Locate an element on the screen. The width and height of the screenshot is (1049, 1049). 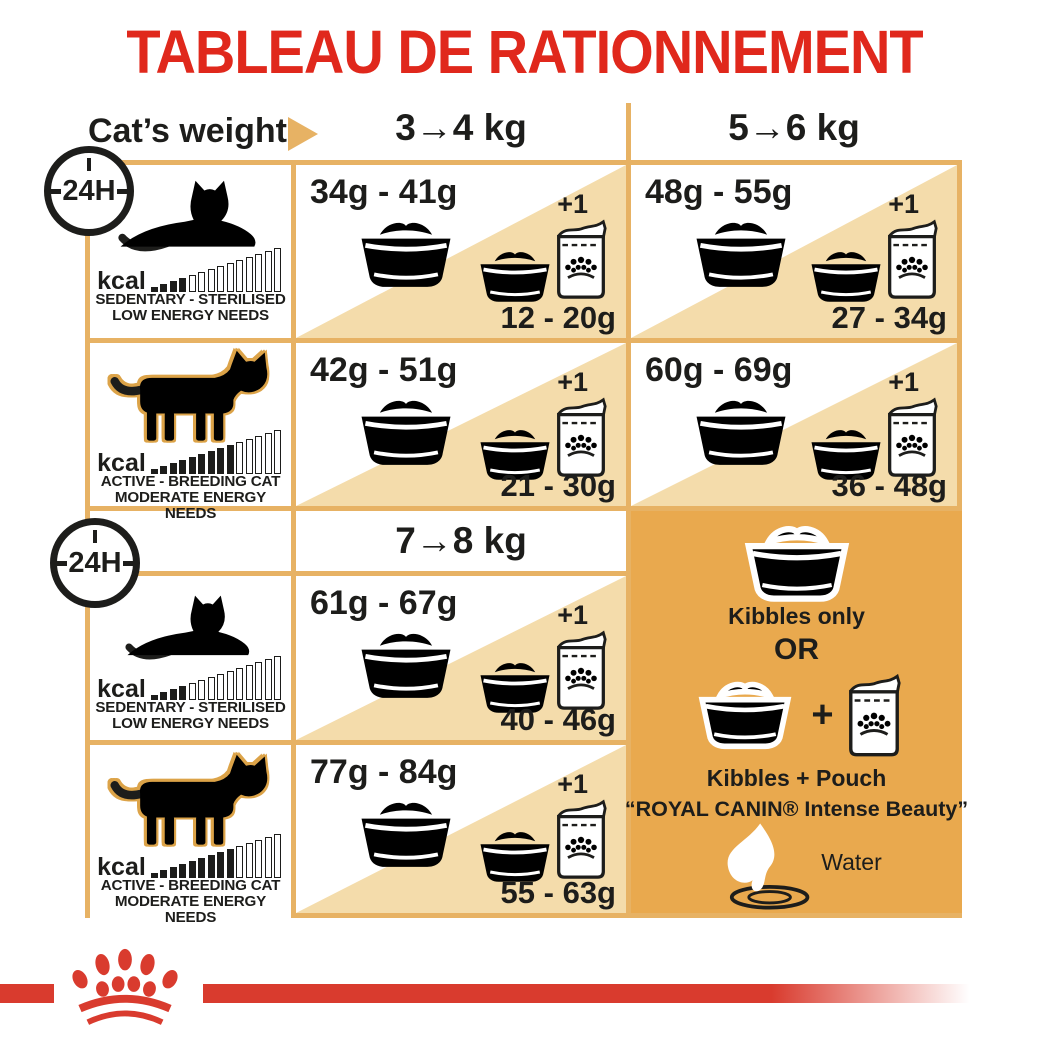
kibble-amount: 34g - 41g is located at coordinates (384, 192).